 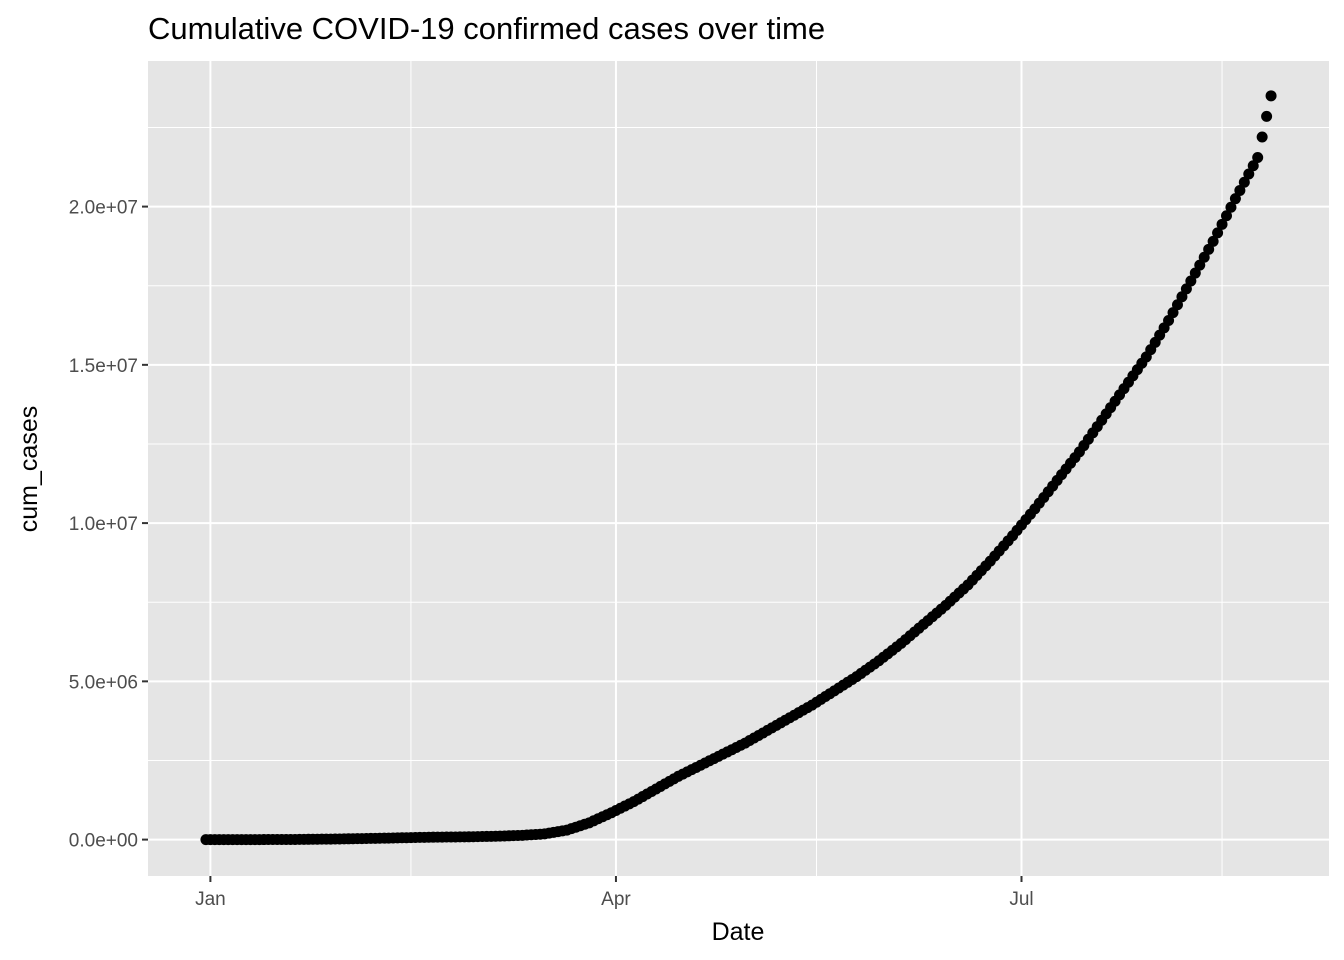 What do you see at coordinates (738, 932) in the screenshot?
I see `x-axis-title: Date` at bounding box center [738, 932].